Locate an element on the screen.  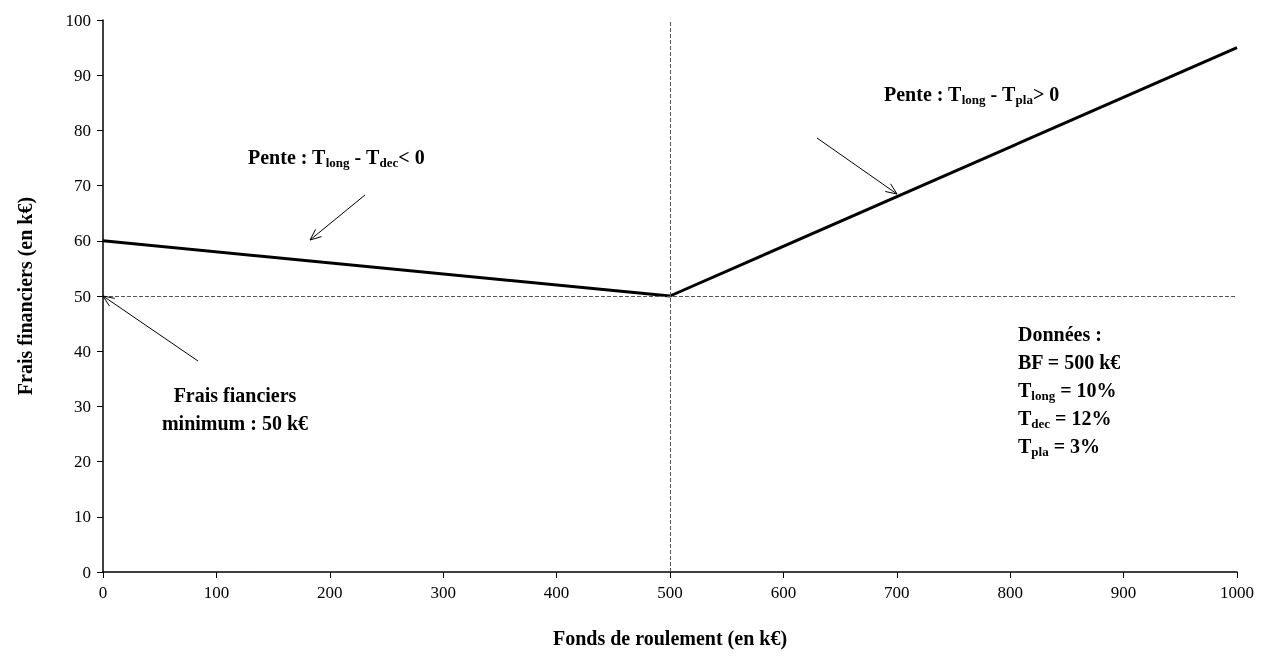
annotation: Frais fianciers minimum : 50 k€ is located at coordinates (235, 409).